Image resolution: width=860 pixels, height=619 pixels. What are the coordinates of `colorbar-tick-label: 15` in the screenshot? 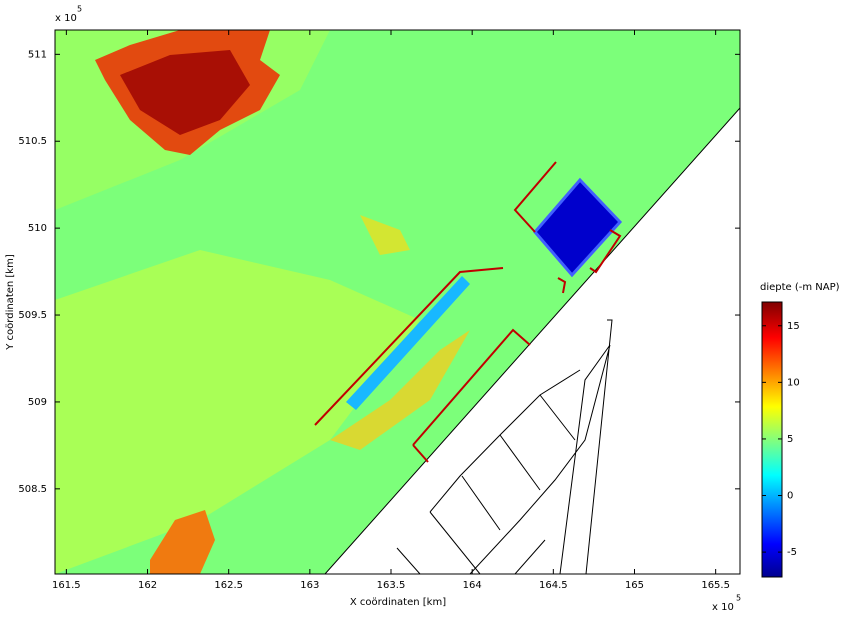 It's located at (793, 326).